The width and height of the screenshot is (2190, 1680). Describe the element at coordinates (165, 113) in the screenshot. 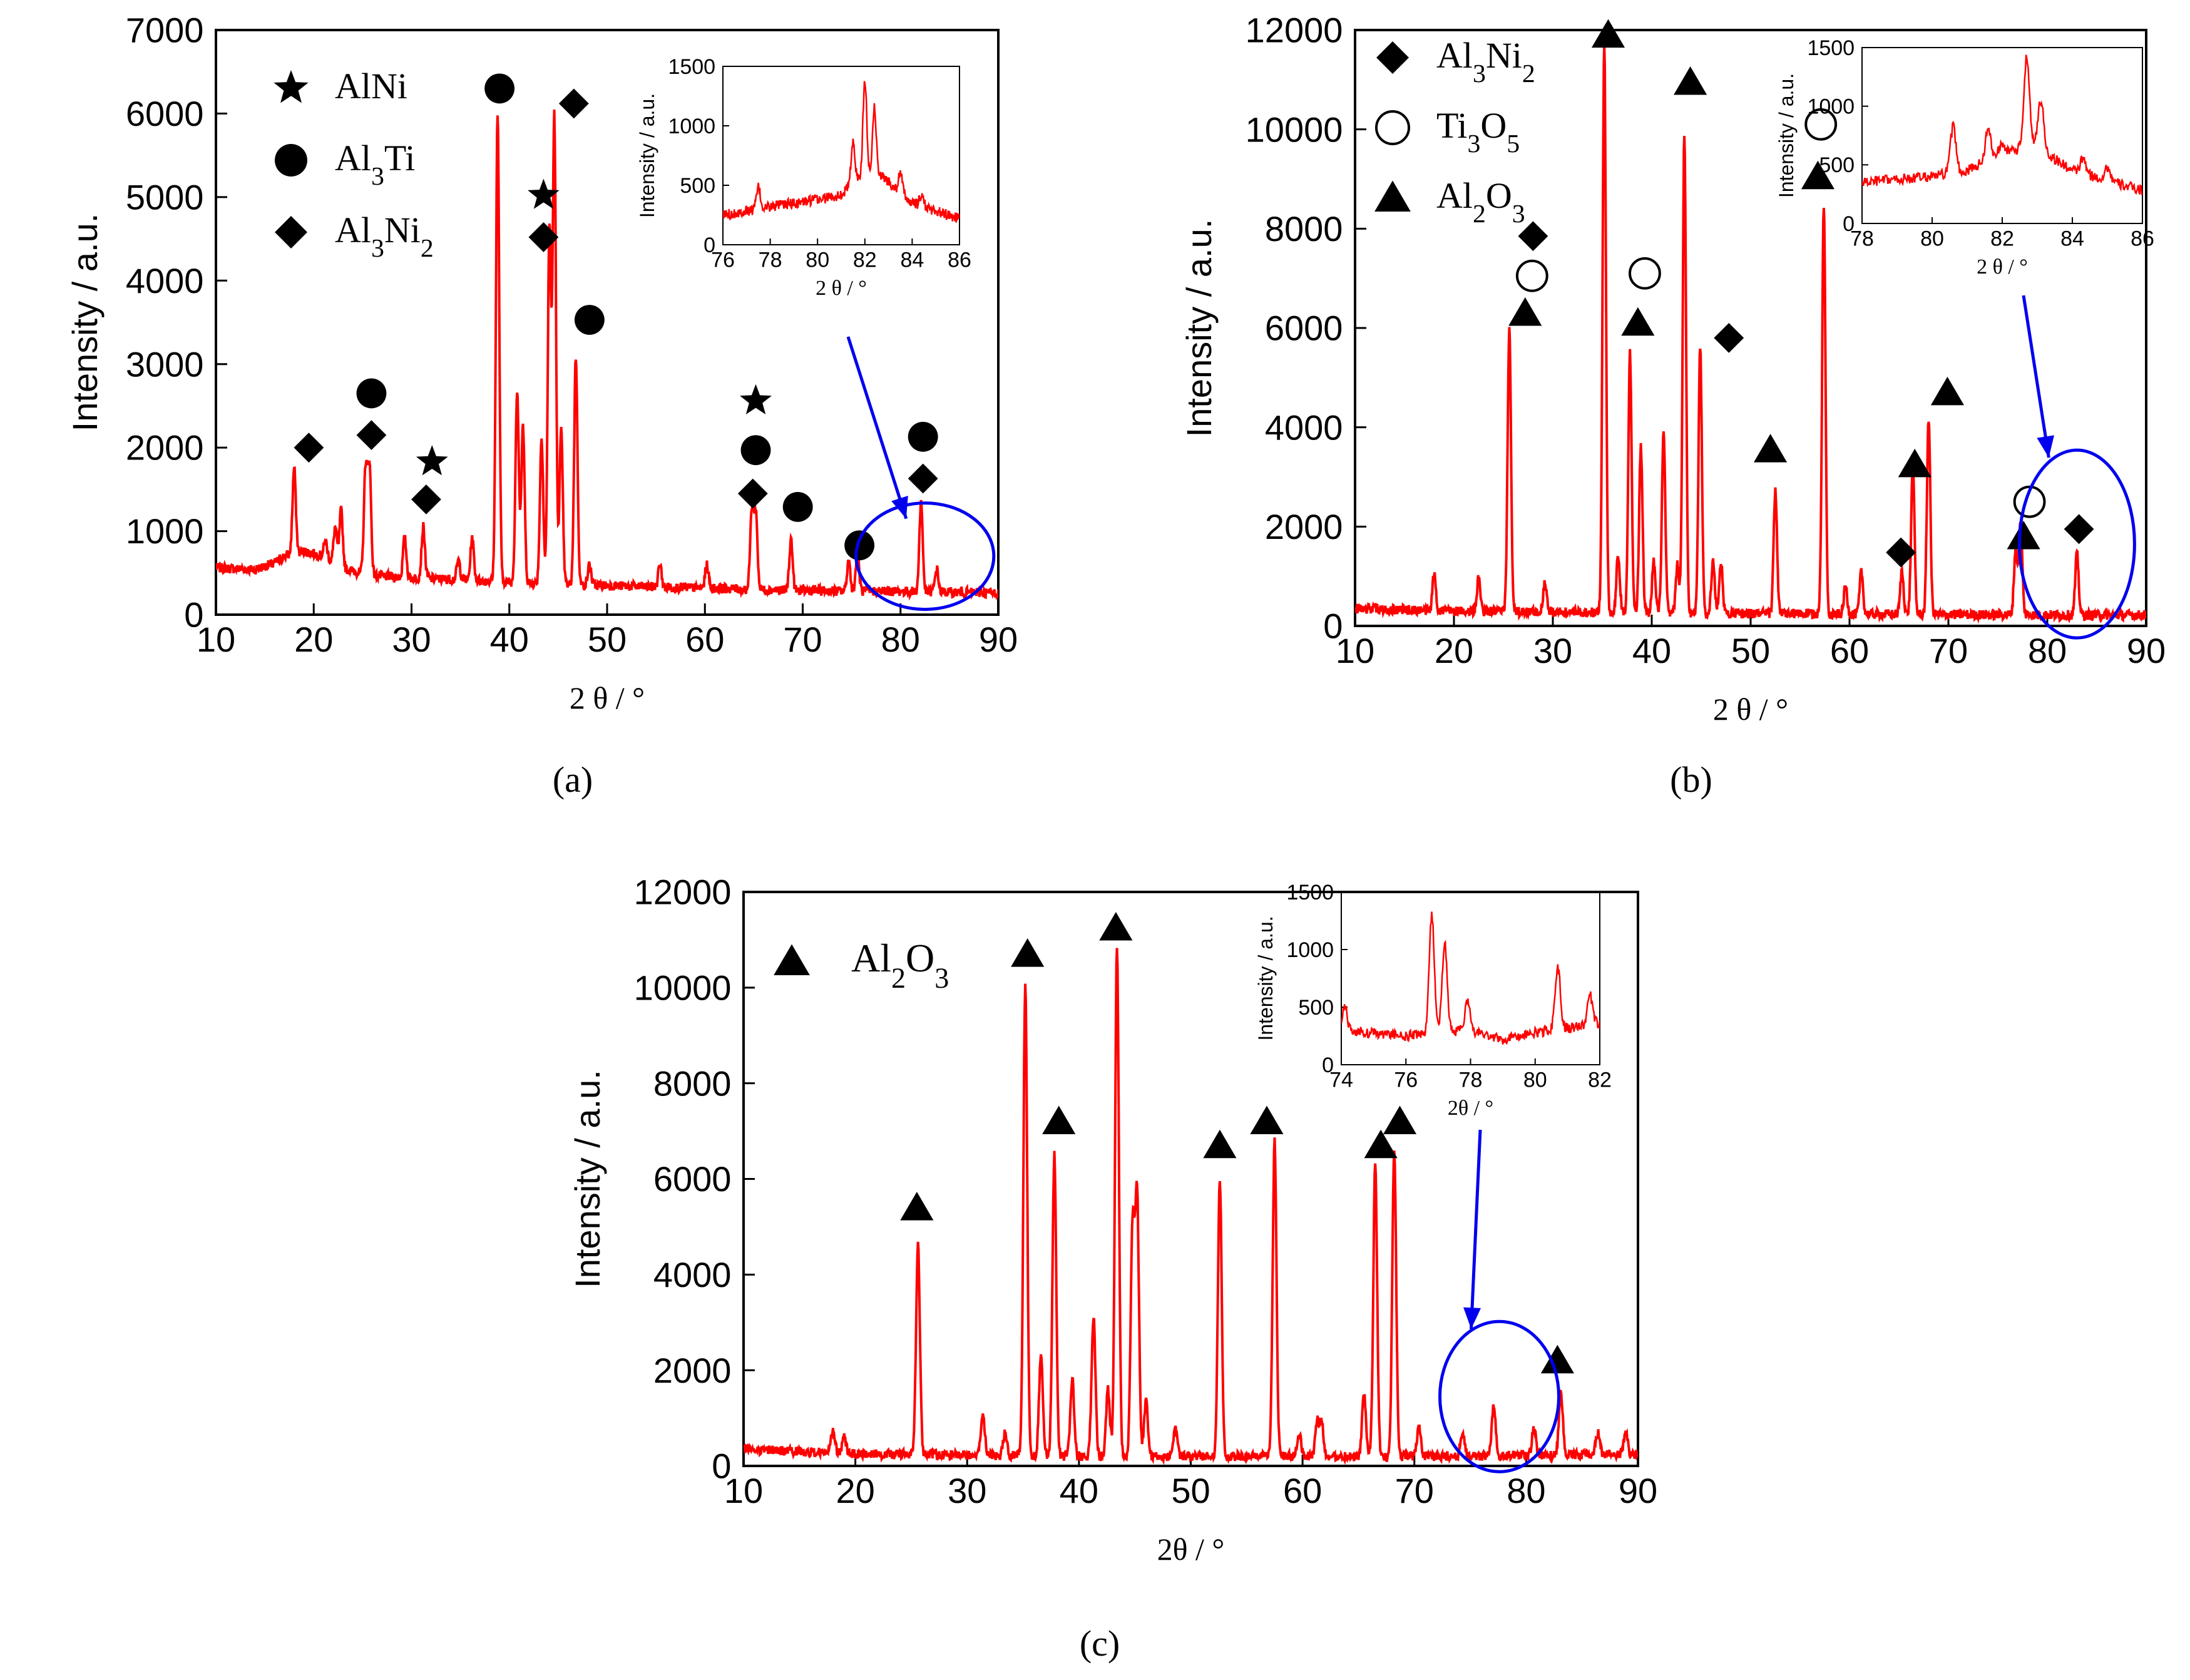

I see `y-tick-label: 6000` at that location.